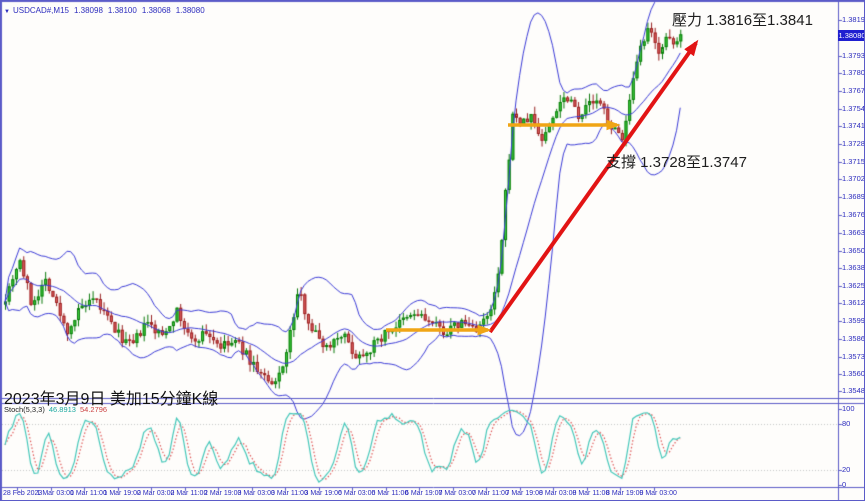  Describe the element at coordinates (658, 493) in the screenshot. I see `time-tick-label: 9 Mar 03:00` at that location.